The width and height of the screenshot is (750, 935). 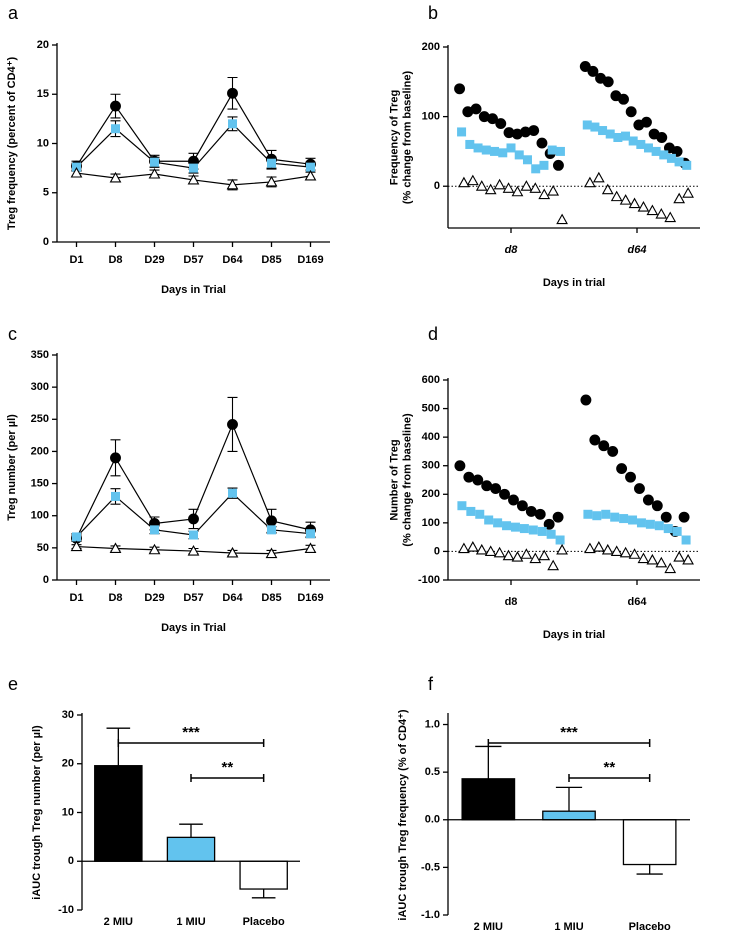 What do you see at coordinates (431, 466) in the screenshot?
I see `y-tick-label: 300` at bounding box center [431, 466].